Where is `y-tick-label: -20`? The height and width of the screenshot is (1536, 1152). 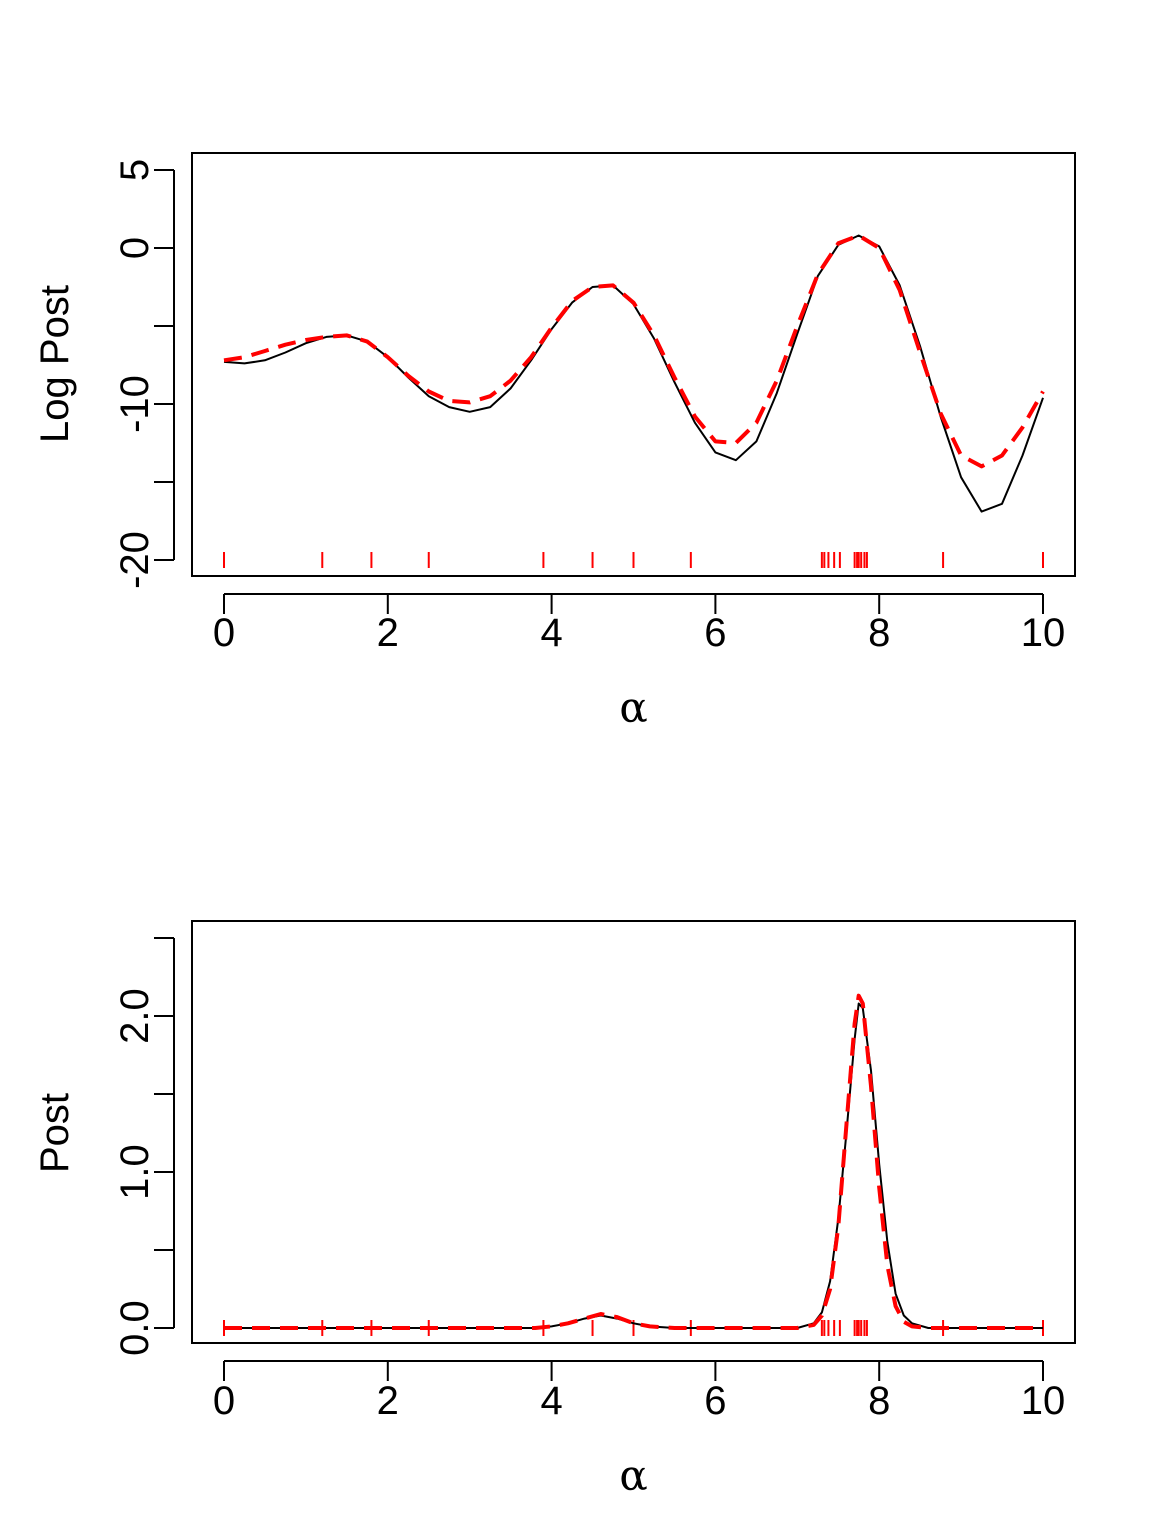 y-tick-label: -20 is located at coordinates (135, 560).